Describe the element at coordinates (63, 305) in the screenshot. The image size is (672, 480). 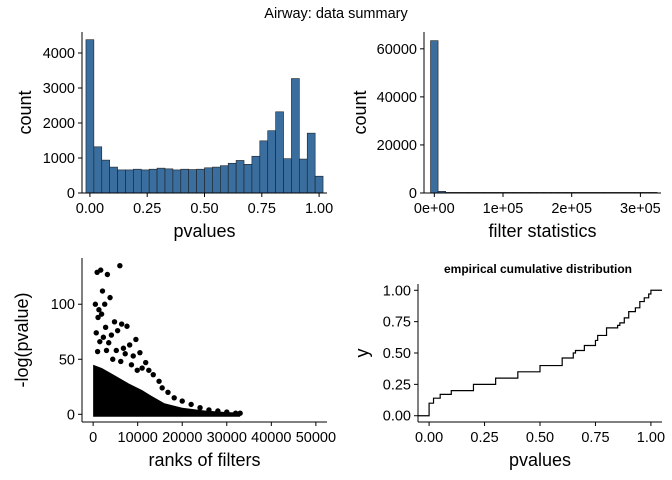
I see `rank-scatter-y-tick-label: 100` at that location.